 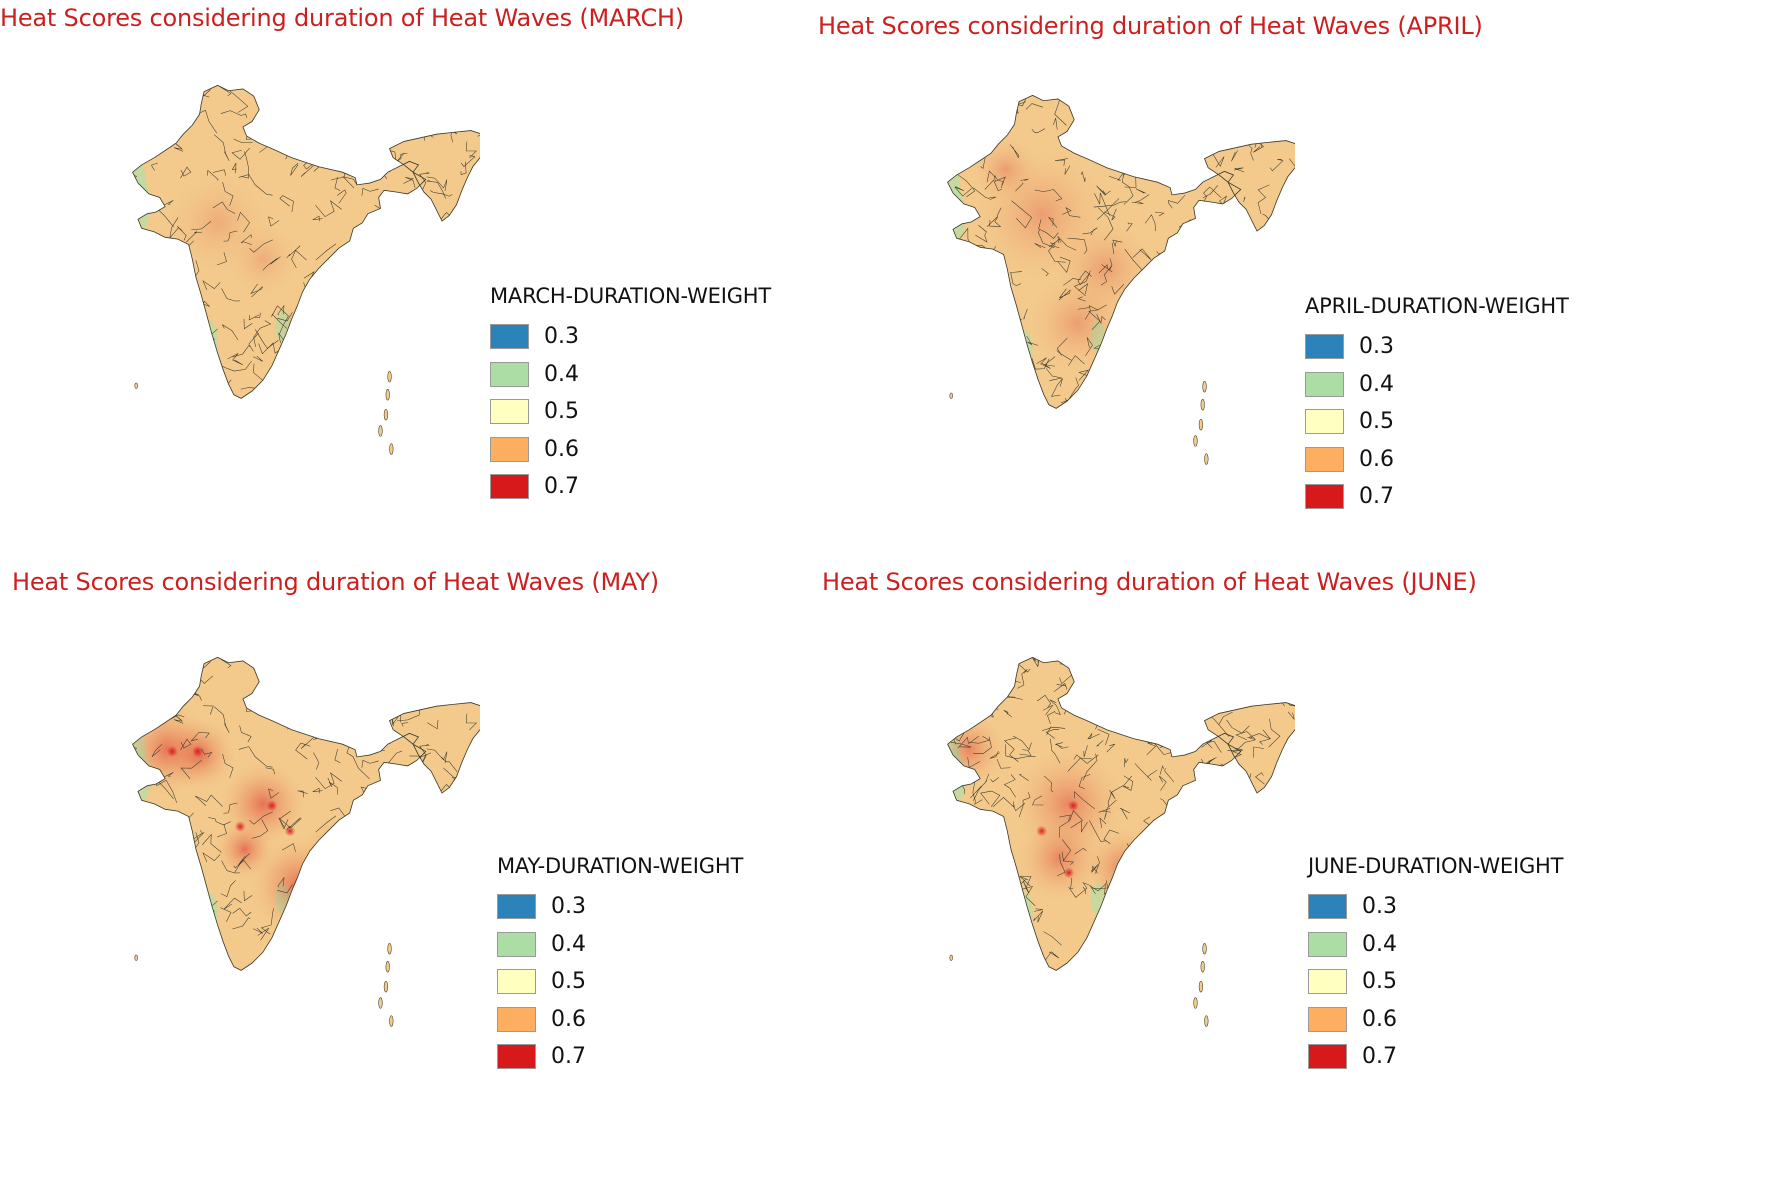 I want to click on legend: MAY-DURATION-WEIGHT 0.3 0.4 0.5 0.6 0.7, so click(x=620, y=965).